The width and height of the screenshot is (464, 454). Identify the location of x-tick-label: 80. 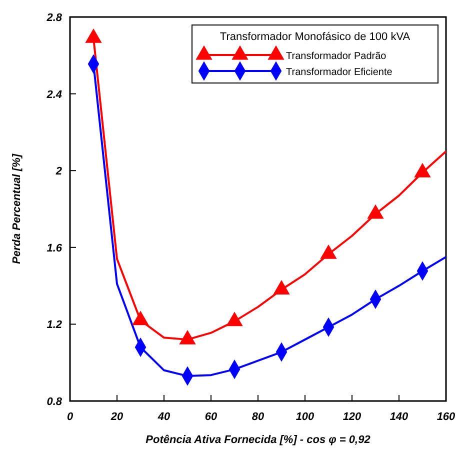
(258, 417).